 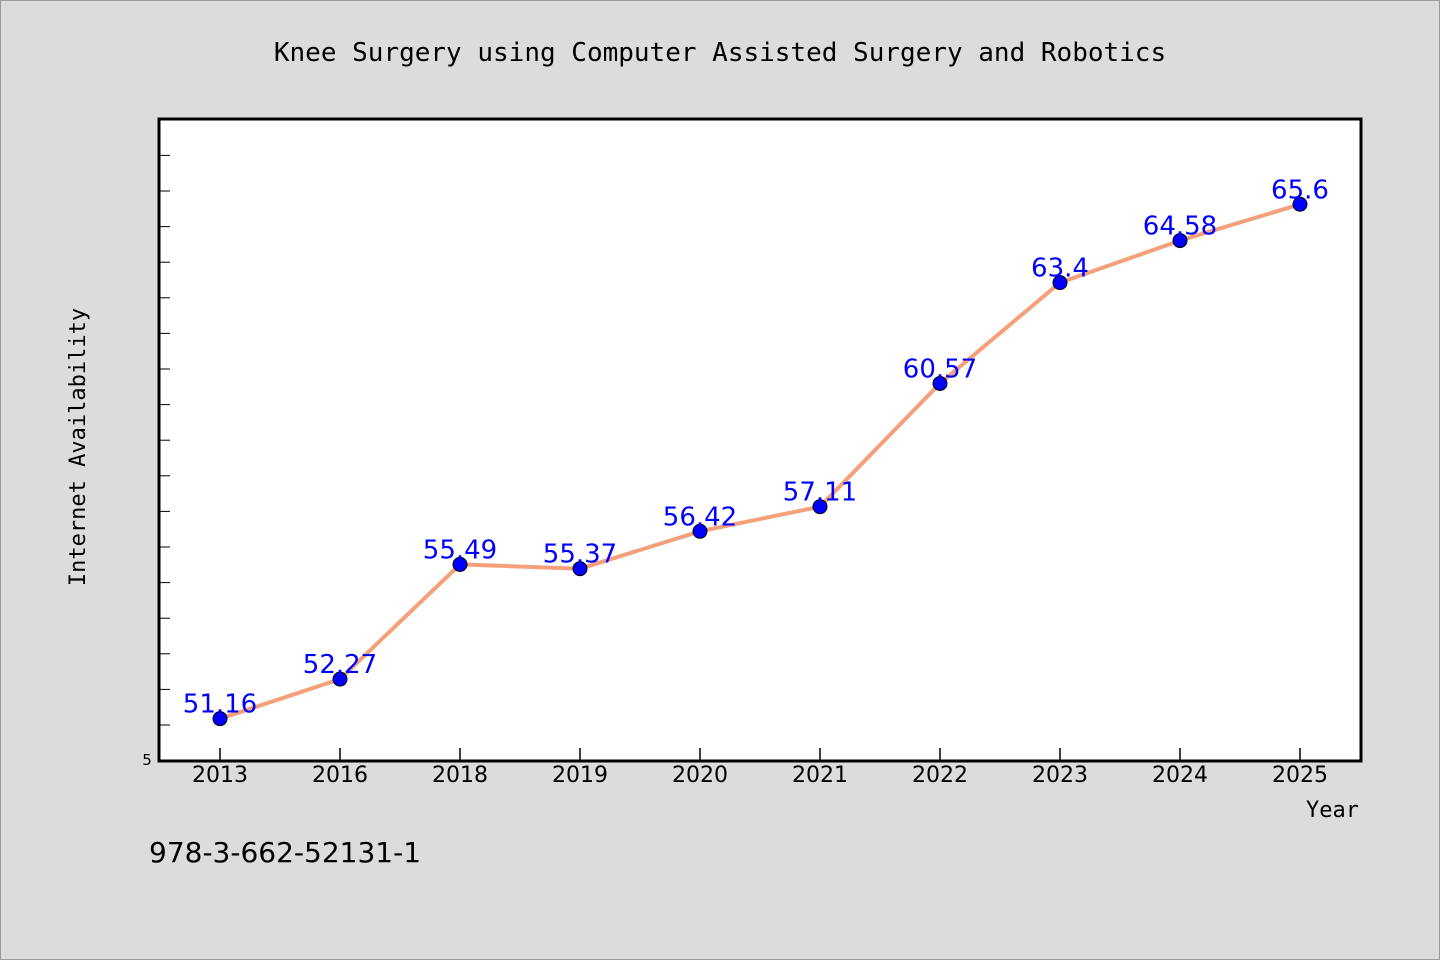 What do you see at coordinates (165, 440) in the screenshot?
I see `y-axis-ticks` at bounding box center [165, 440].